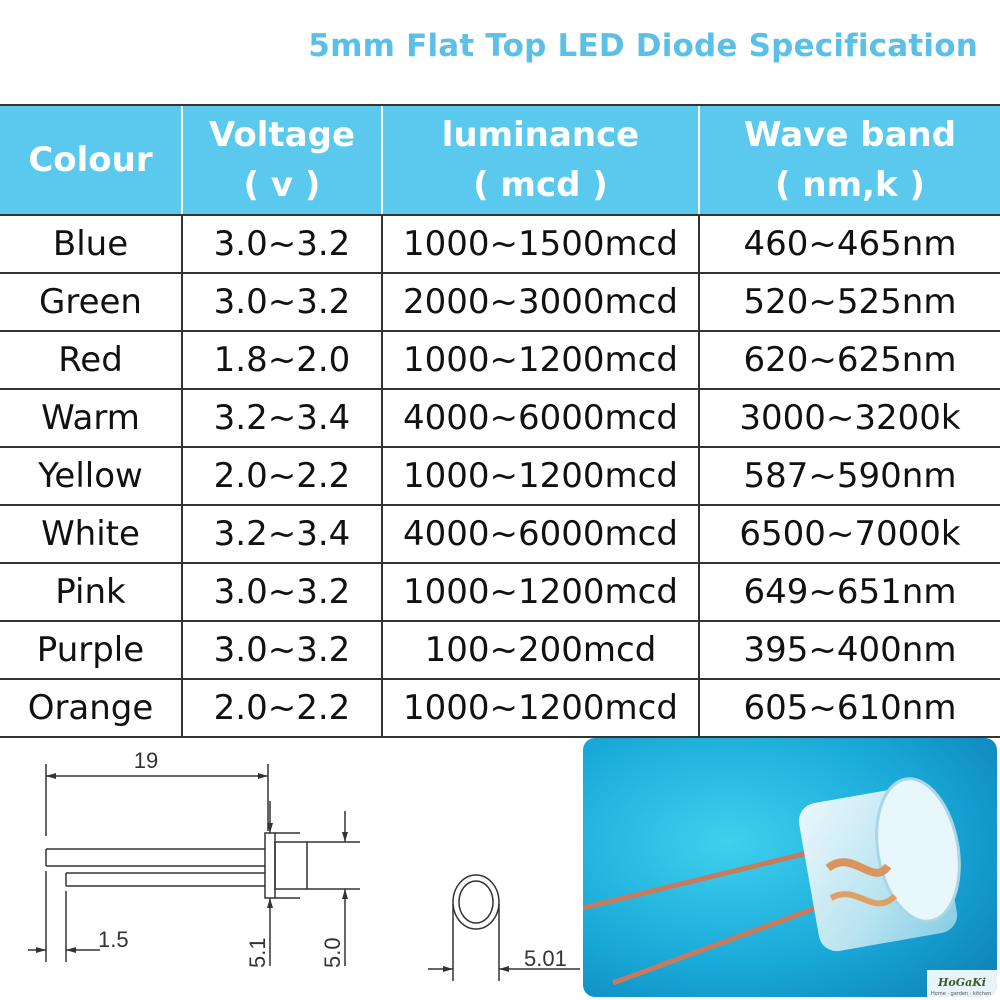 The height and width of the screenshot is (1000, 1000). I want to click on brand-logo: HoGaKi Home · garden · kitchen, so click(962, 983).